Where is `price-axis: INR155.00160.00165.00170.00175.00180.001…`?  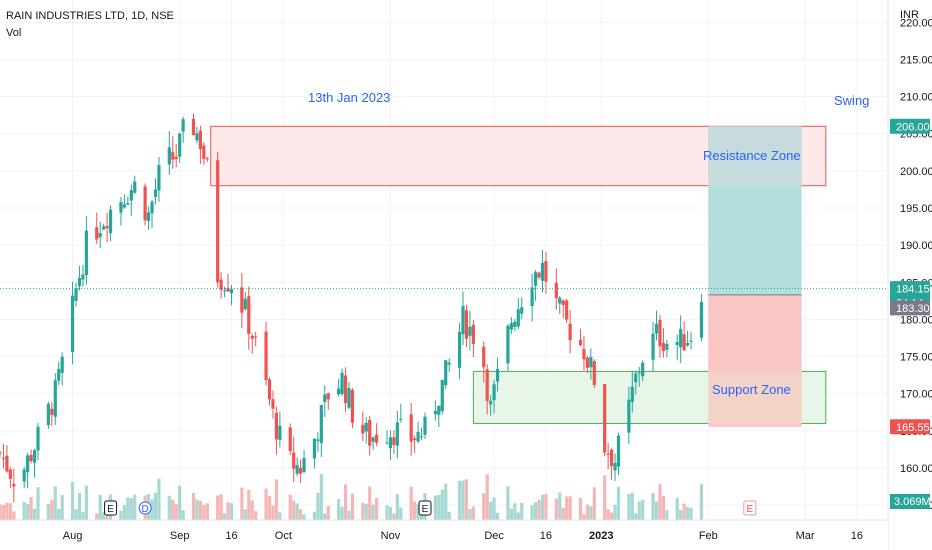 price-axis: INR155.00160.00165.00170.00175.00180.001… is located at coordinates (909, 275).